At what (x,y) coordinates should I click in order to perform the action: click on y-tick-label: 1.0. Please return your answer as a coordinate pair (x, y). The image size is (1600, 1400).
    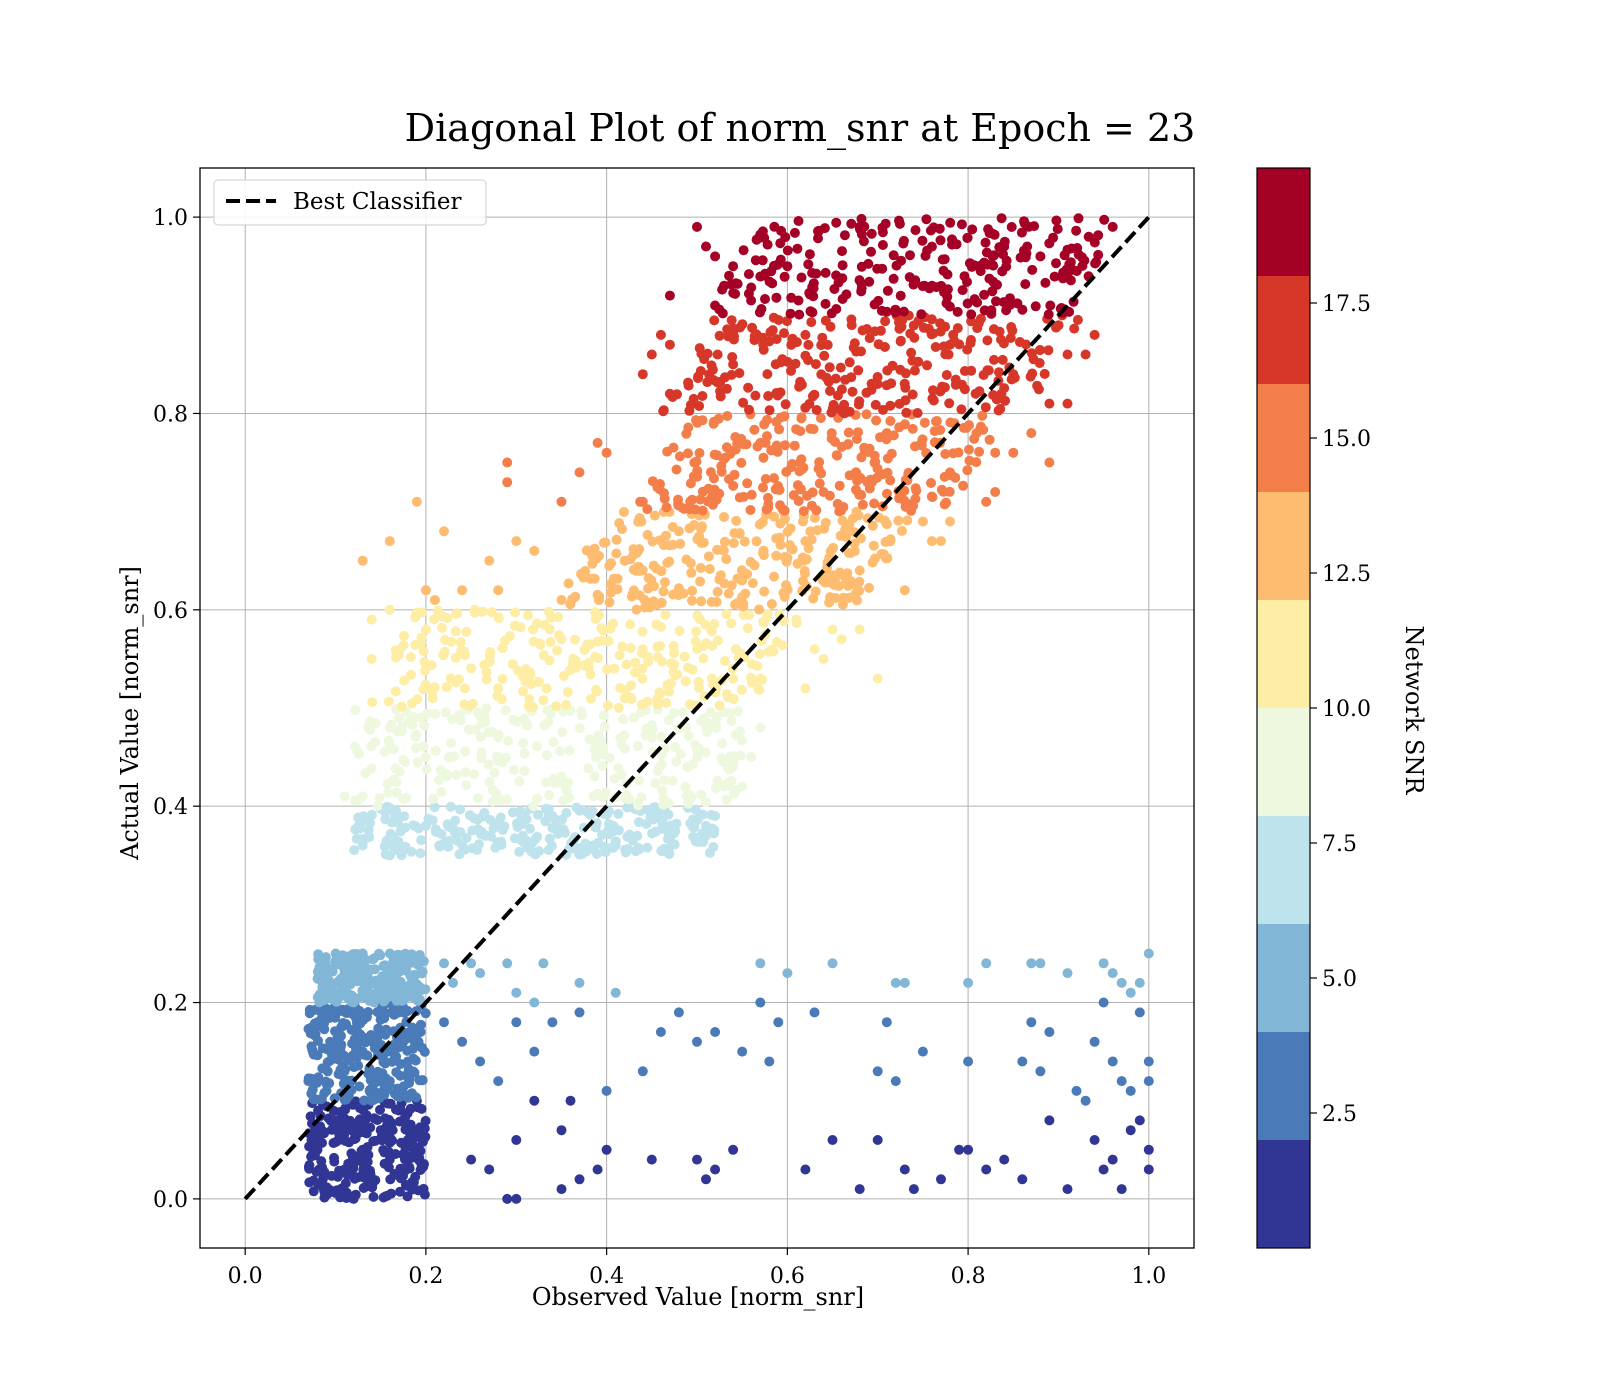
    Looking at the image, I should click on (170, 218).